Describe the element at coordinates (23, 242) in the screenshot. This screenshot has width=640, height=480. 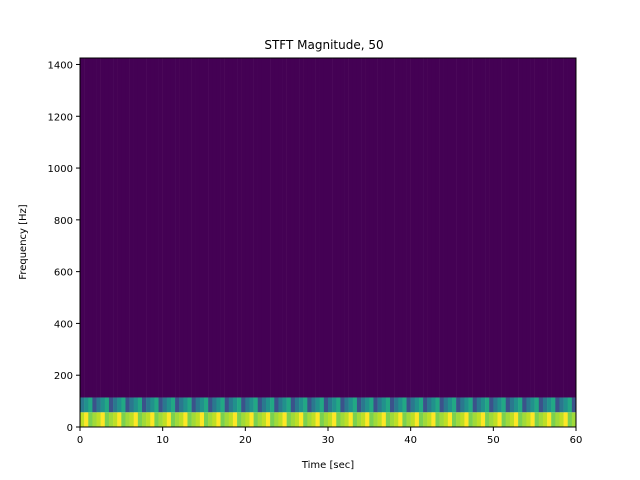
I see `y-axis-label: Frequency [Hz]` at that location.